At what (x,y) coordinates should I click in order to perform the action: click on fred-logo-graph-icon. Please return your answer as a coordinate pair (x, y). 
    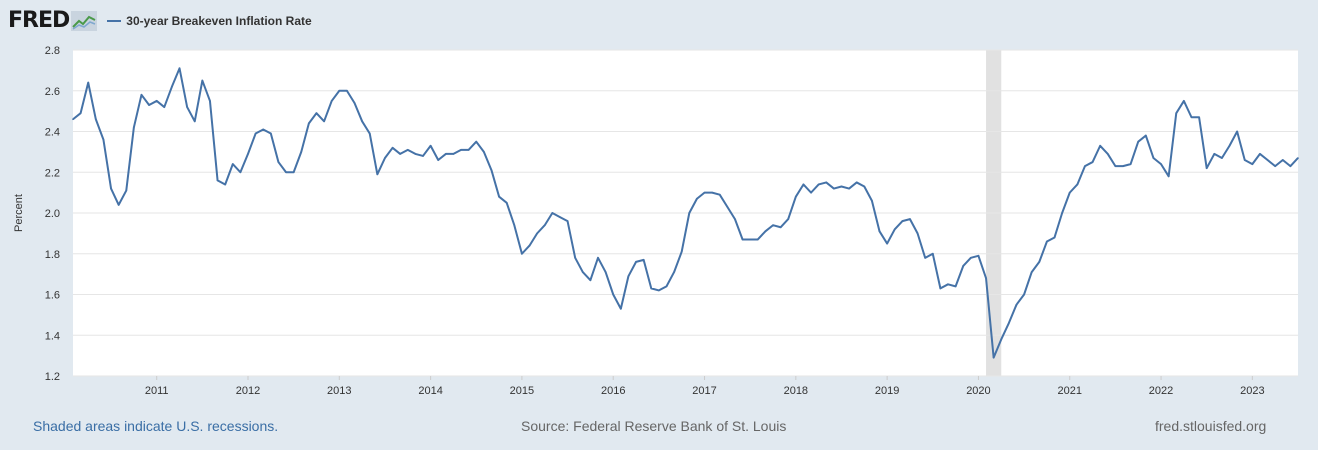
    Looking at the image, I should click on (84, 21).